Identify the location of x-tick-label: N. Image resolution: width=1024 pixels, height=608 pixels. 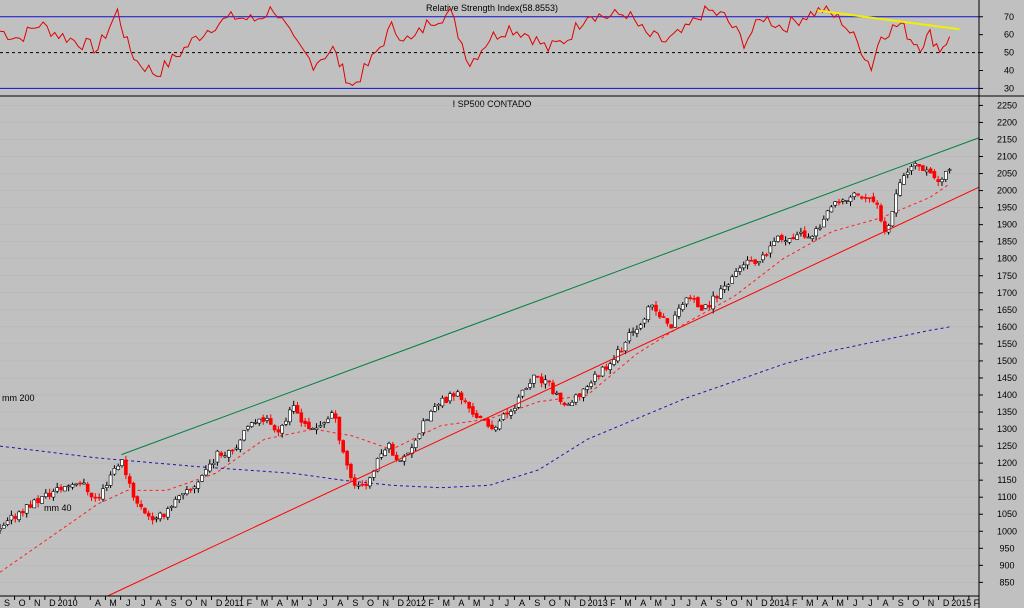
(385, 603).